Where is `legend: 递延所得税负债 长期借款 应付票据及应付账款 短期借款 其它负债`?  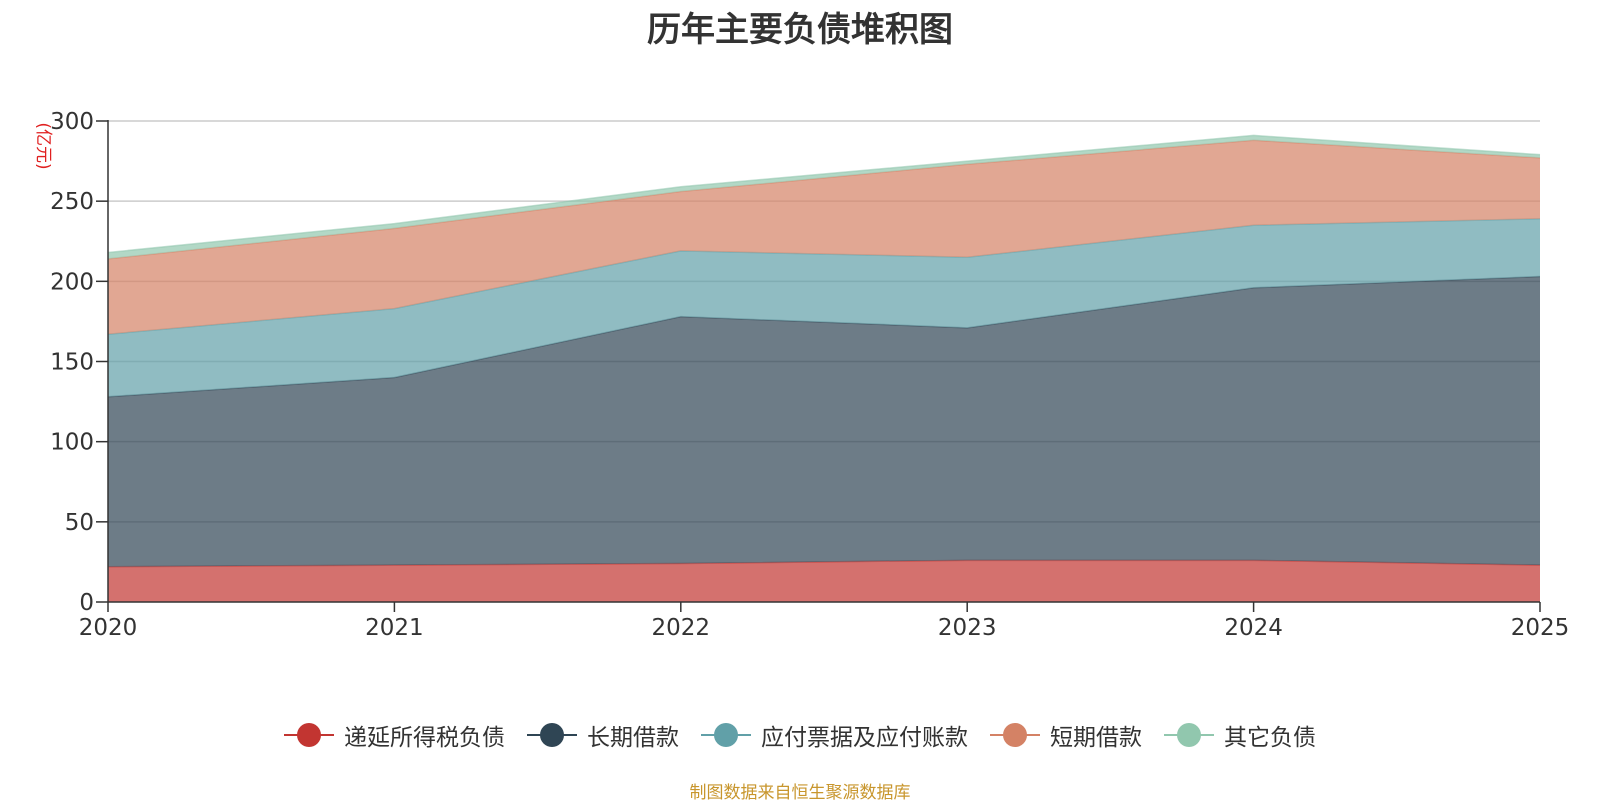
legend: 递延所得税负债 长期借款 应付票据及应付账款 短期借款 其它负债 is located at coordinates (800, 735).